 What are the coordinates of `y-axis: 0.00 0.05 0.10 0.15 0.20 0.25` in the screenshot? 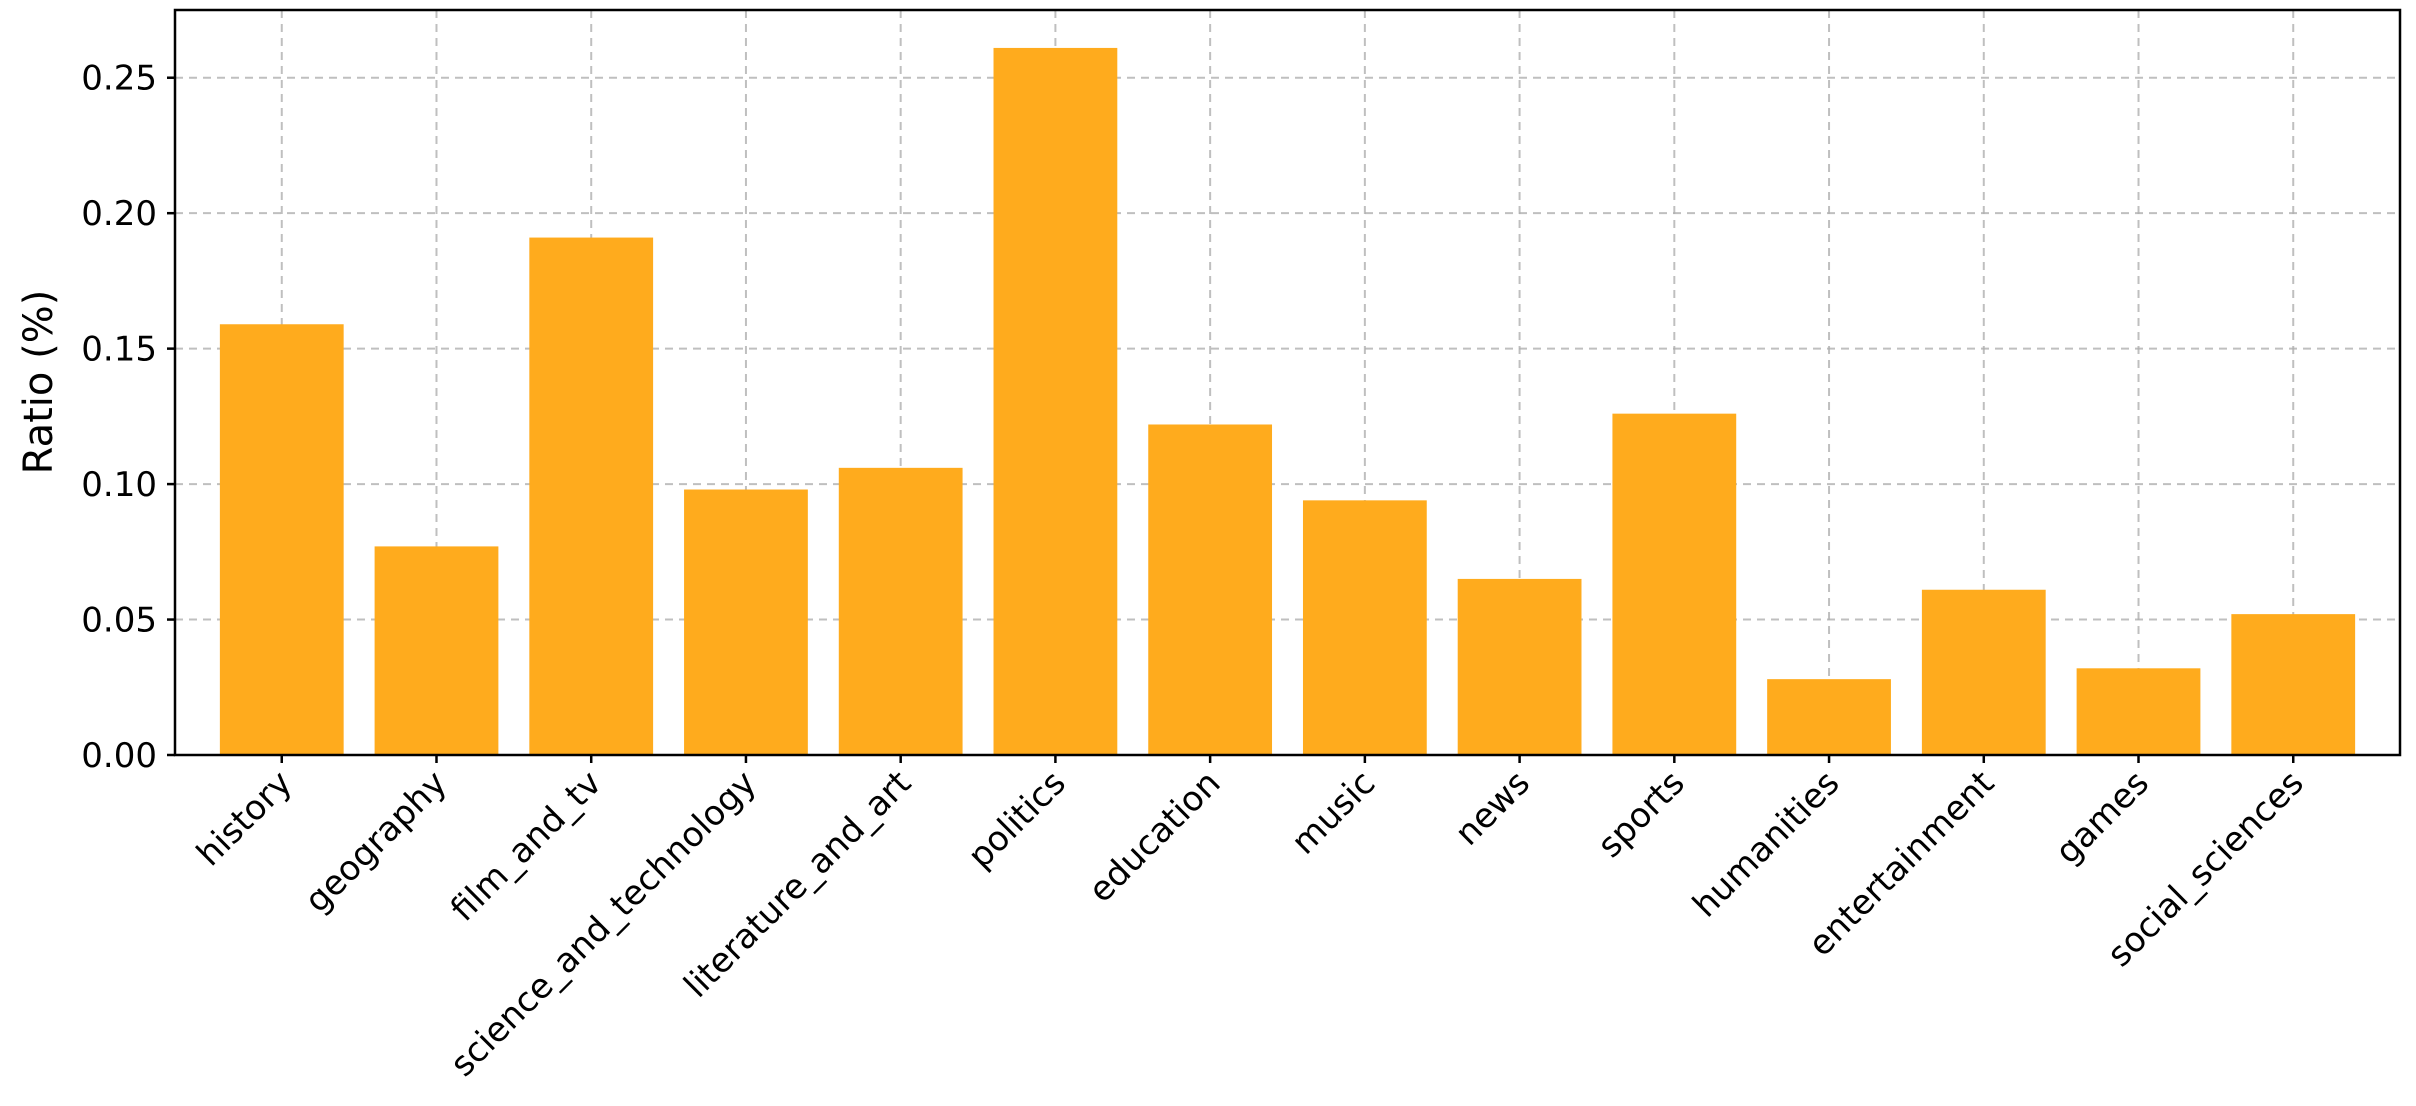 It's located at (128, 417).